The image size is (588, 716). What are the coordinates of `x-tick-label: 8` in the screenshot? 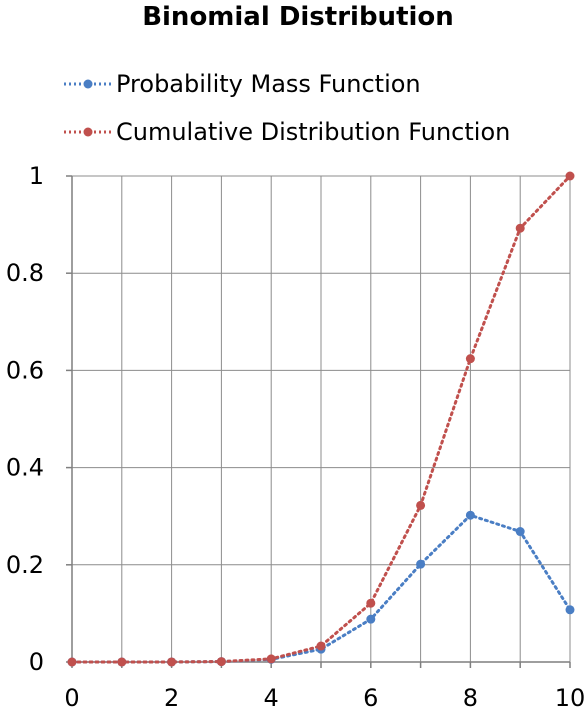 It's located at (470, 698).